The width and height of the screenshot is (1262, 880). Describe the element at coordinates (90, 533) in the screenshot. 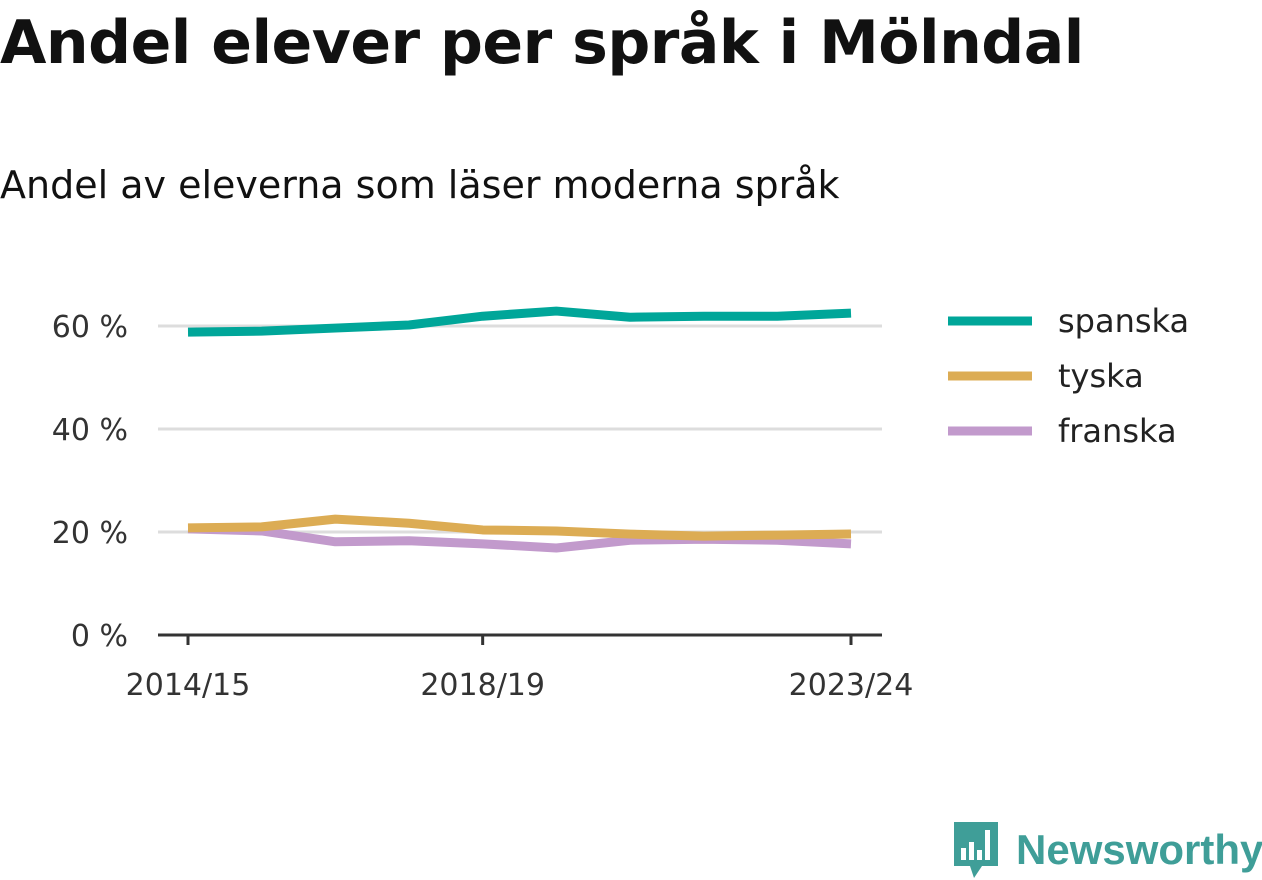

I see `y-tick-label: 20 %` at that location.